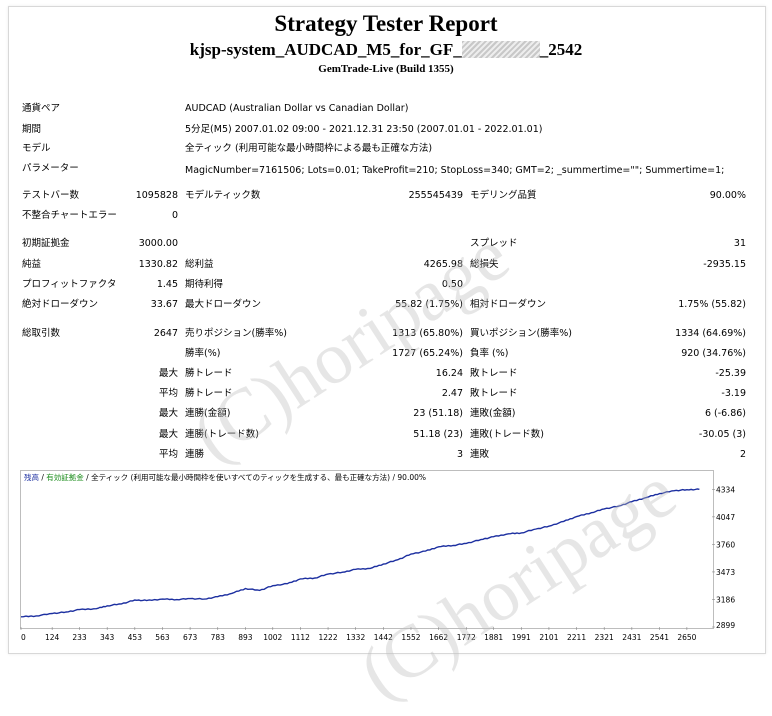 The image size is (772, 716). Describe the element at coordinates (32, 264) in the screenshot. I see `netprofit-label: 純益` at that location.